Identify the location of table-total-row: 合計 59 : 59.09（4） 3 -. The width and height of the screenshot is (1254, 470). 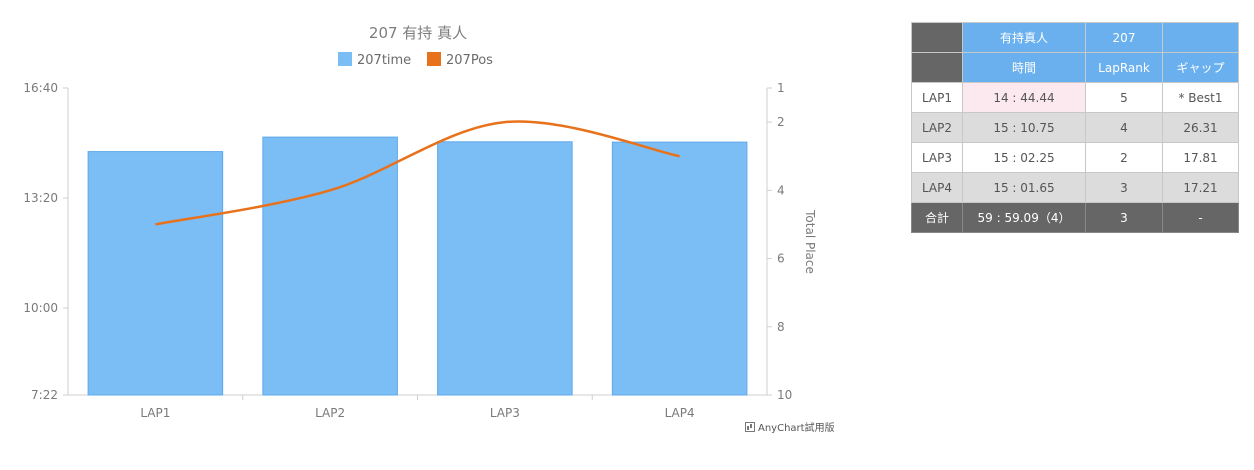
(1075, 217).